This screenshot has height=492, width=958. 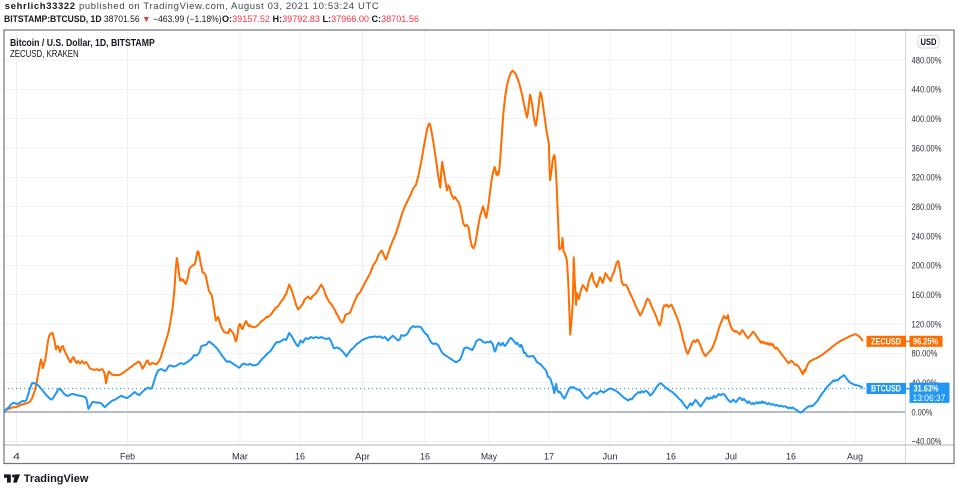 I want to click on svg-text: 13:06:37, so click(x=929, y=398).